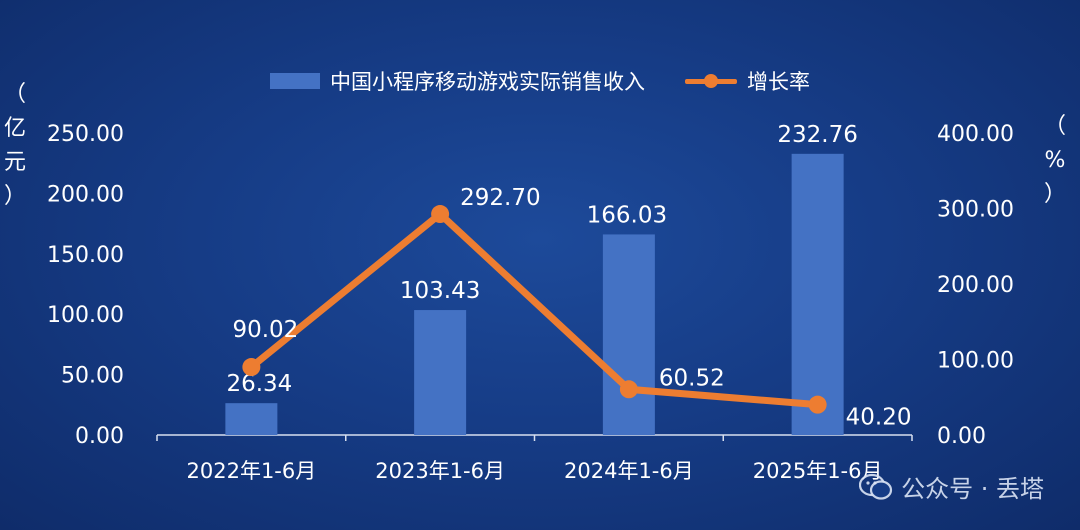  What do you see at coordinates (627, 215) in the screenshot?
I see `bar-data-label: 166.03` at bounding box center [627, 215].